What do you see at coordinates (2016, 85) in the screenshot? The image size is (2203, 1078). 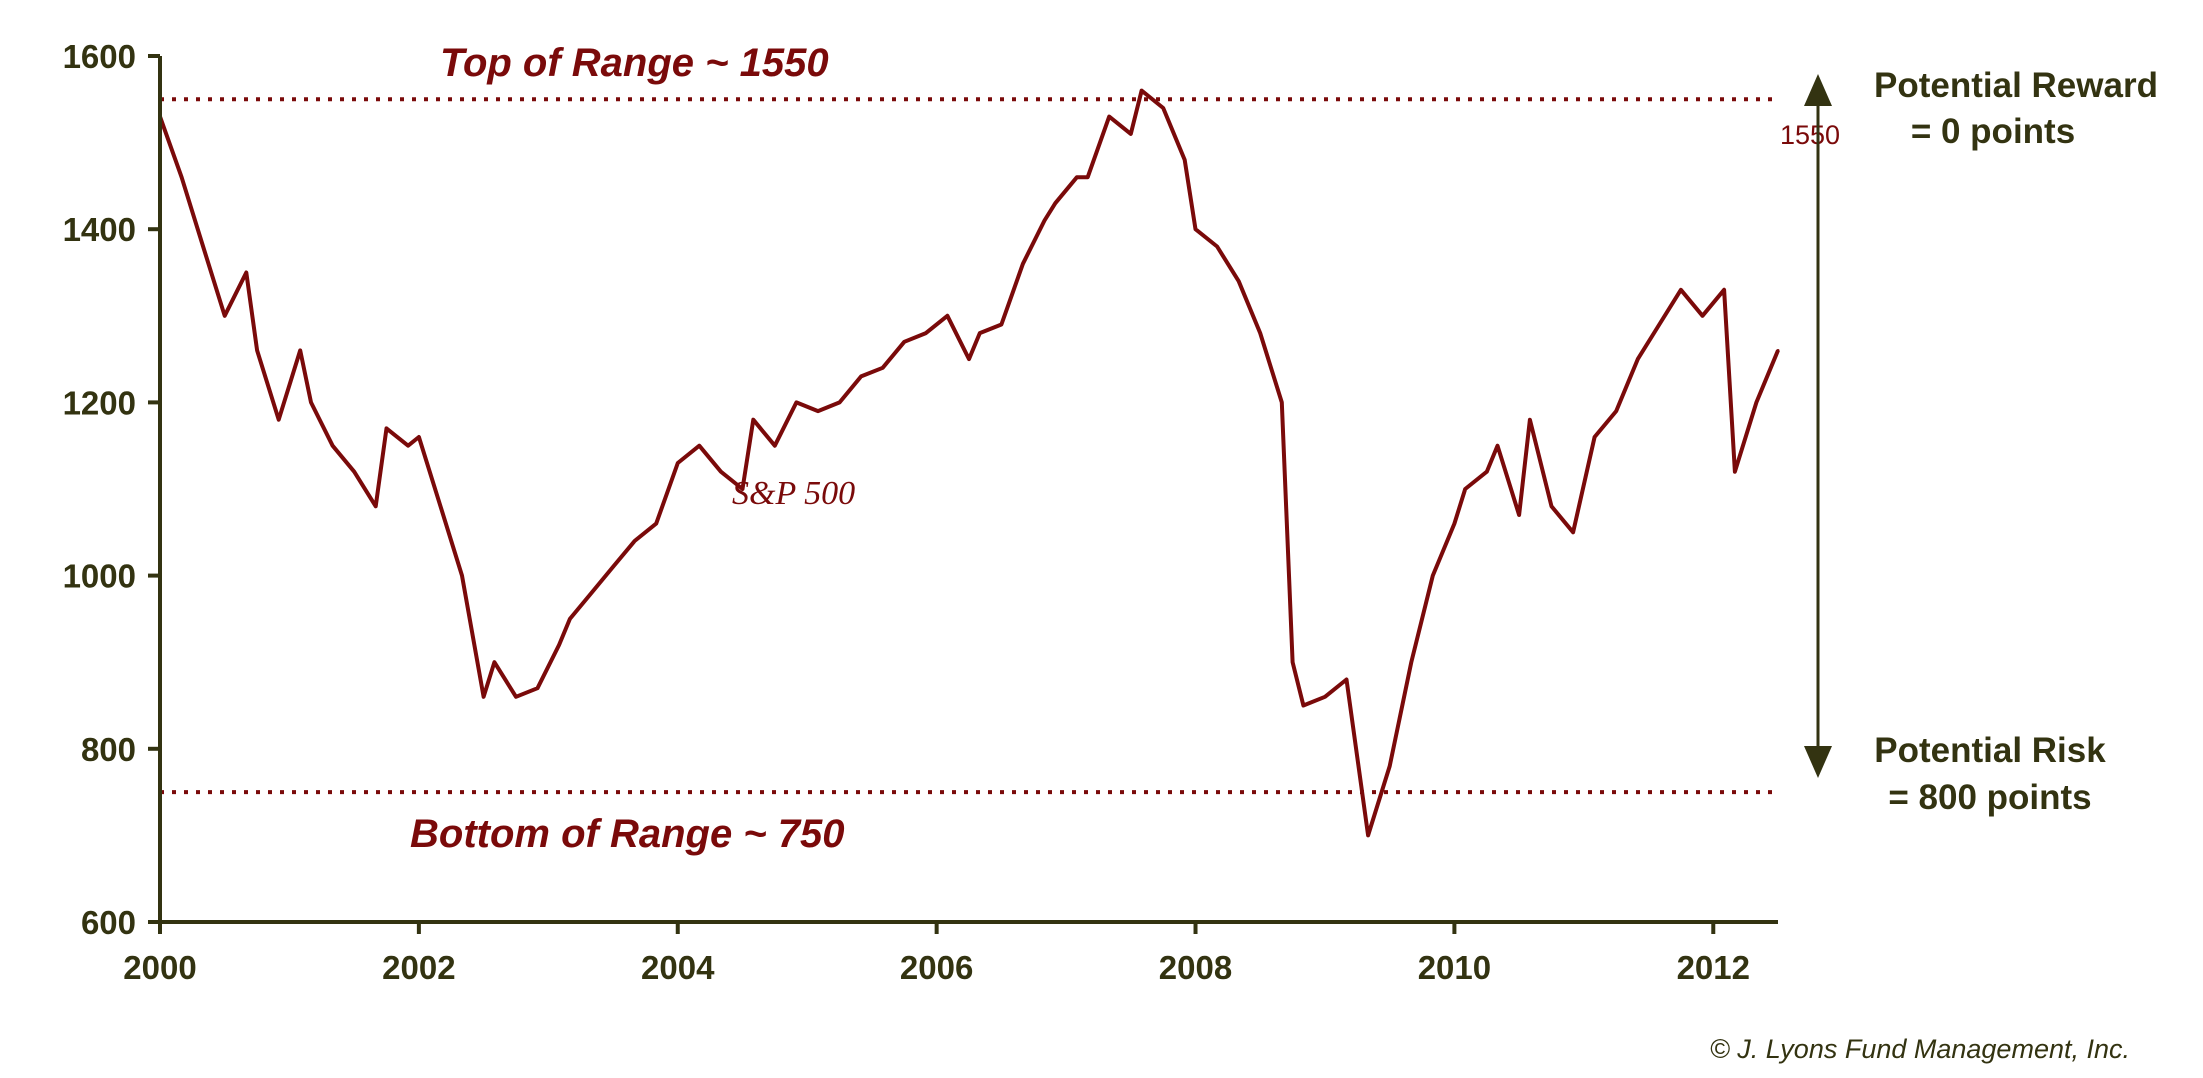 I see `potential-reward-line1: Potential Reward` at bounding box center [2016, 85].